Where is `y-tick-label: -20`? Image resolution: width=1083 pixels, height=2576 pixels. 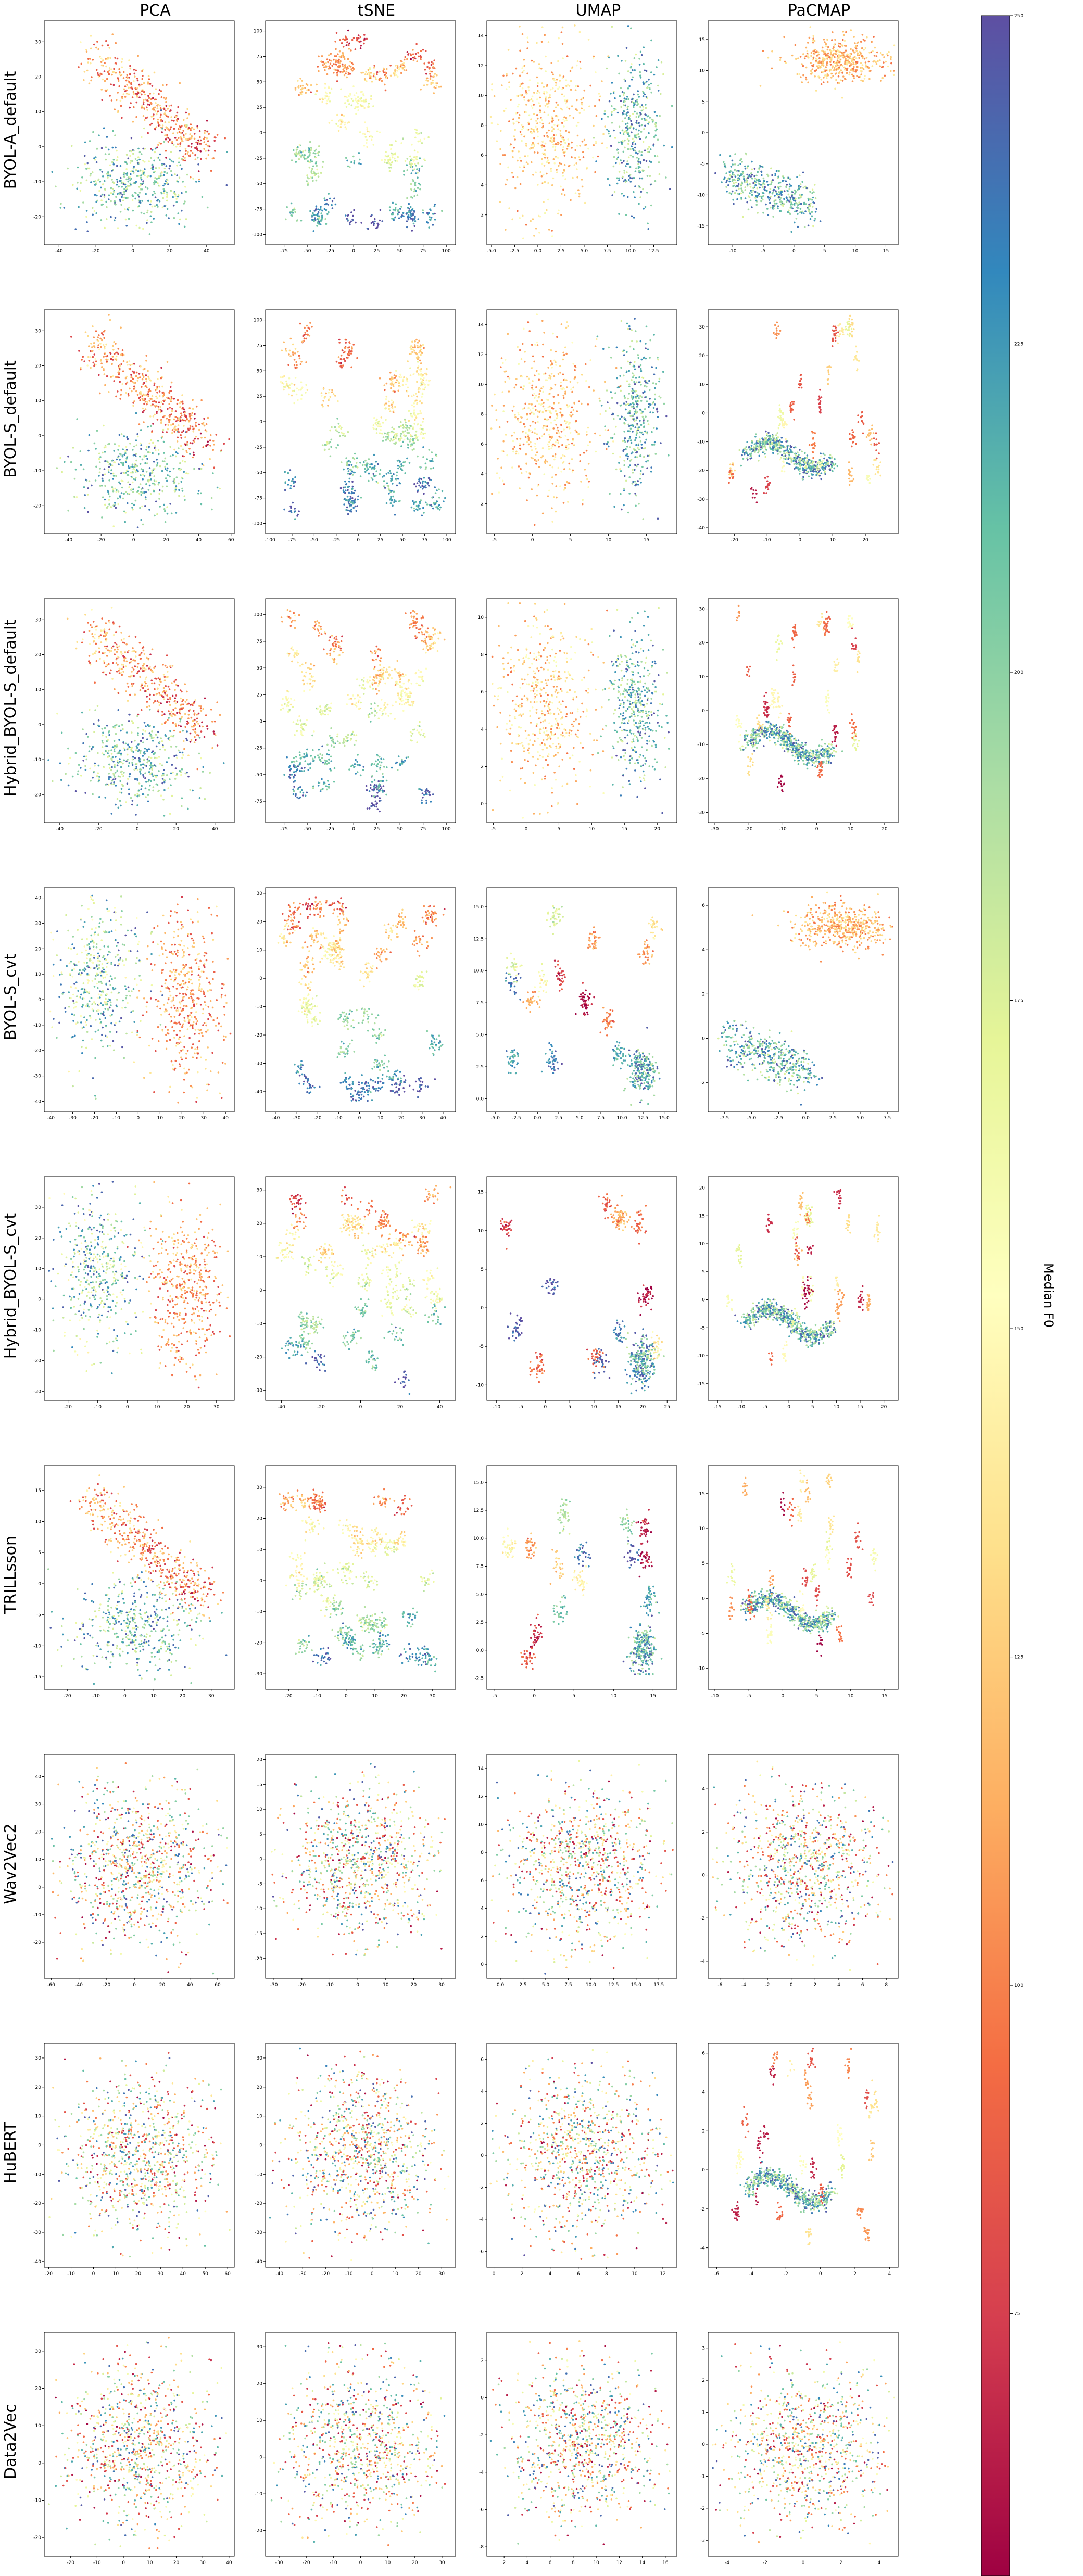 y-tick-label: -20 is located at coordinates (37, 506).